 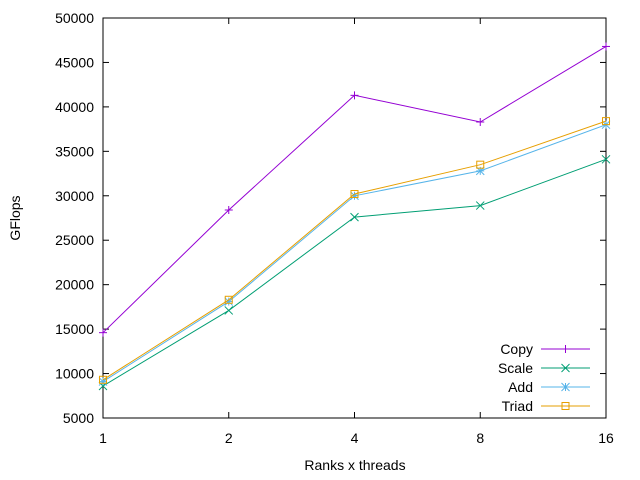 I want to click on legend-marker-add, so click(x=565, y=387).